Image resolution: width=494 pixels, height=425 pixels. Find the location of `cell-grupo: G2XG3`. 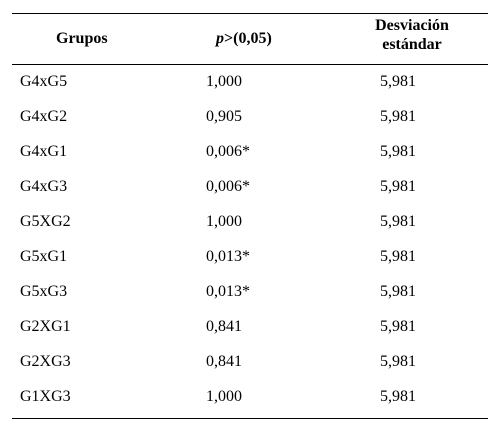

cell-grupo: G2XG3 is located at coordinates (45, 361).